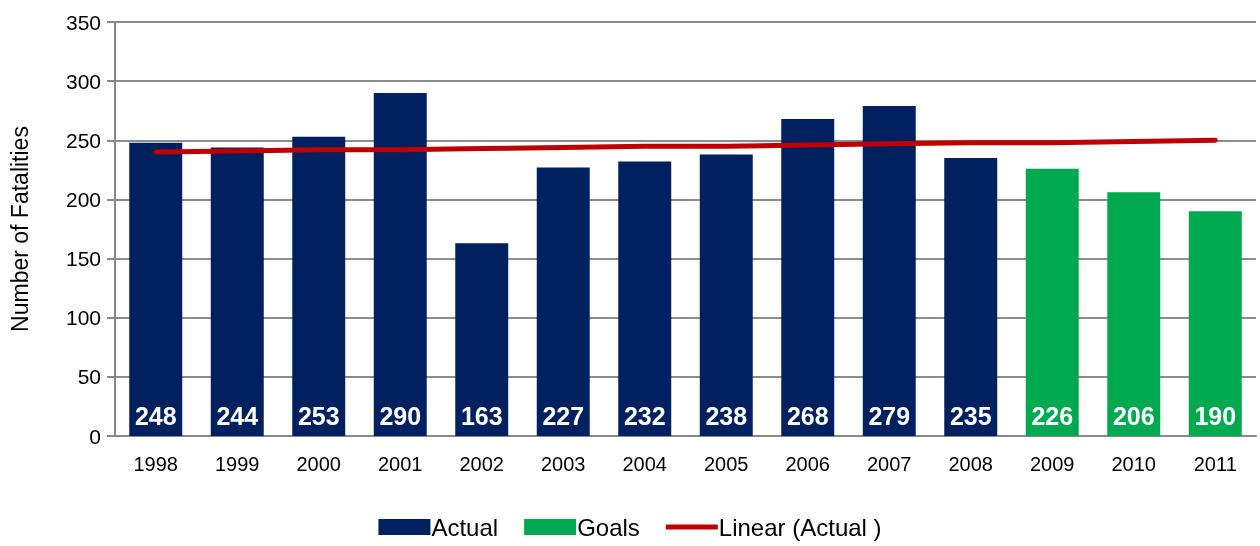 This screenshot has width=1260, height=546. Describe the element at coordinates (1215, 415) in the screenshot. I see `data-label: 190` at that location.